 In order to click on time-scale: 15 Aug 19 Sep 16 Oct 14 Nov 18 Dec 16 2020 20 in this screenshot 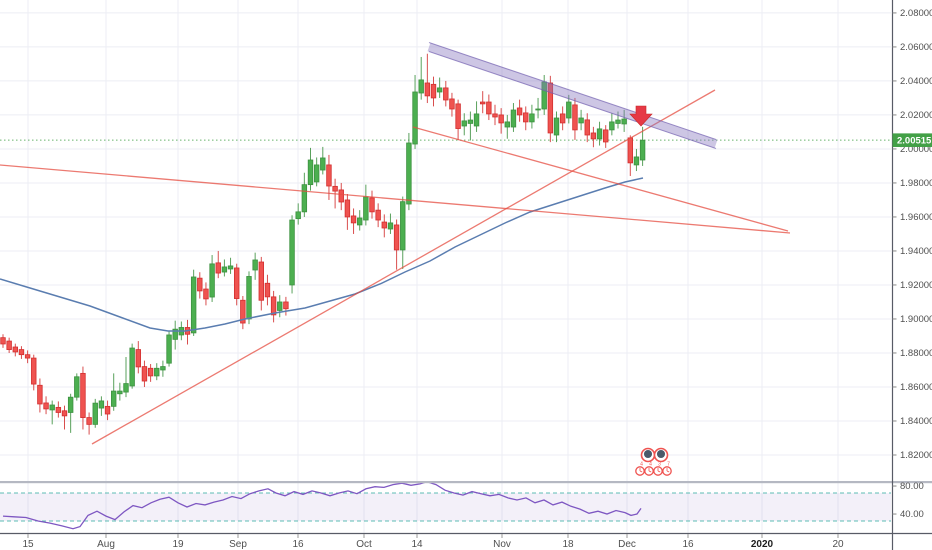, I will do `click(433, 542)`.